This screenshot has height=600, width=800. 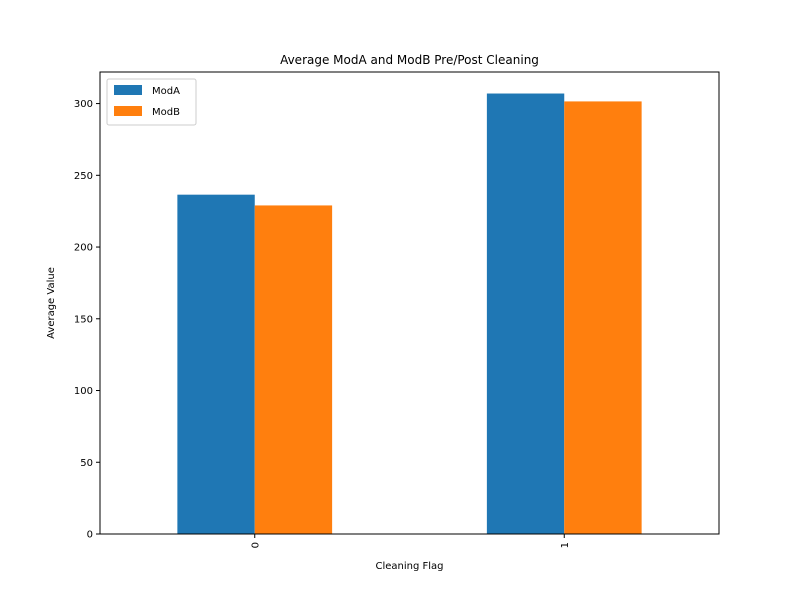 What do you see at coordinates (128, 90) in the screenshot?
I see `legend-swatch-moda` at bounding box center [128, 90].